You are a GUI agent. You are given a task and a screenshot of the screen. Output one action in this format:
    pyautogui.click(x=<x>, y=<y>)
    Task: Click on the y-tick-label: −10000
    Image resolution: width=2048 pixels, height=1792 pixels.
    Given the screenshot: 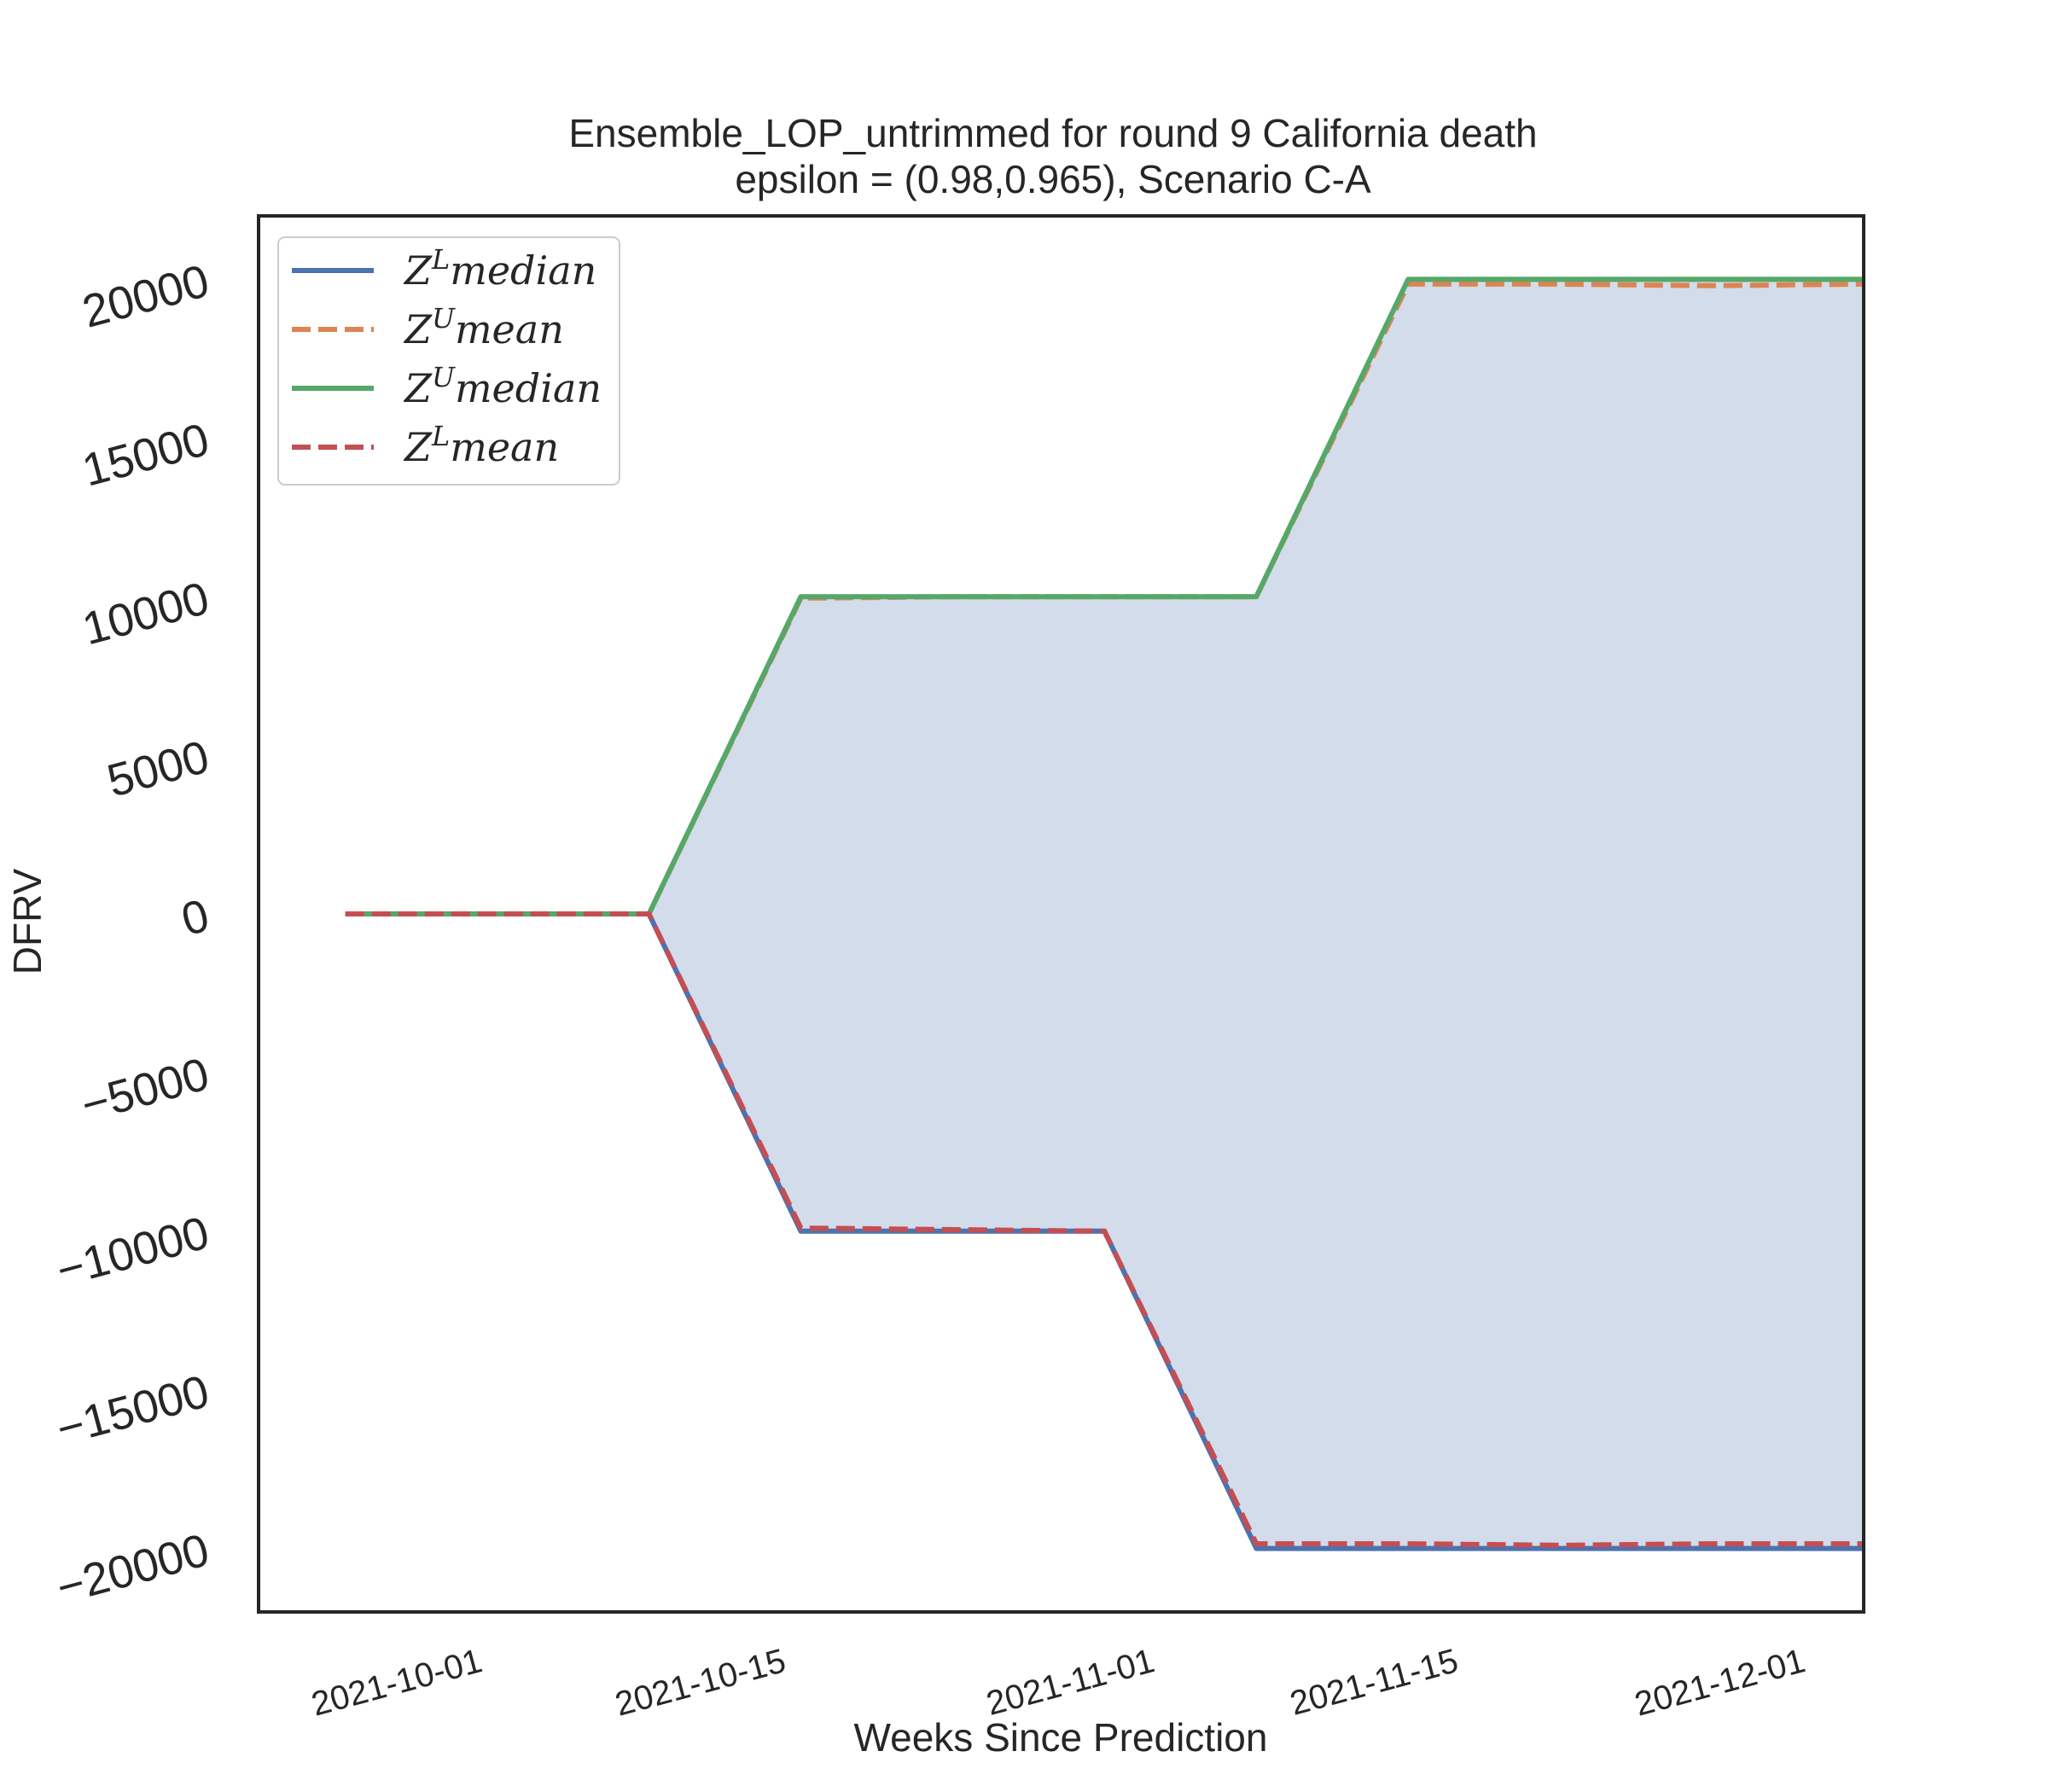 What is the action you would take?
    pyautogui.click(x=132, y=1251)
    